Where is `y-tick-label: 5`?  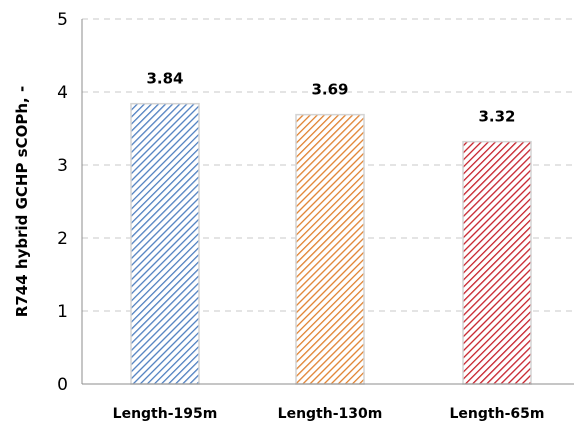
y-tick-label: 5 is located at coordinates (62, 20).